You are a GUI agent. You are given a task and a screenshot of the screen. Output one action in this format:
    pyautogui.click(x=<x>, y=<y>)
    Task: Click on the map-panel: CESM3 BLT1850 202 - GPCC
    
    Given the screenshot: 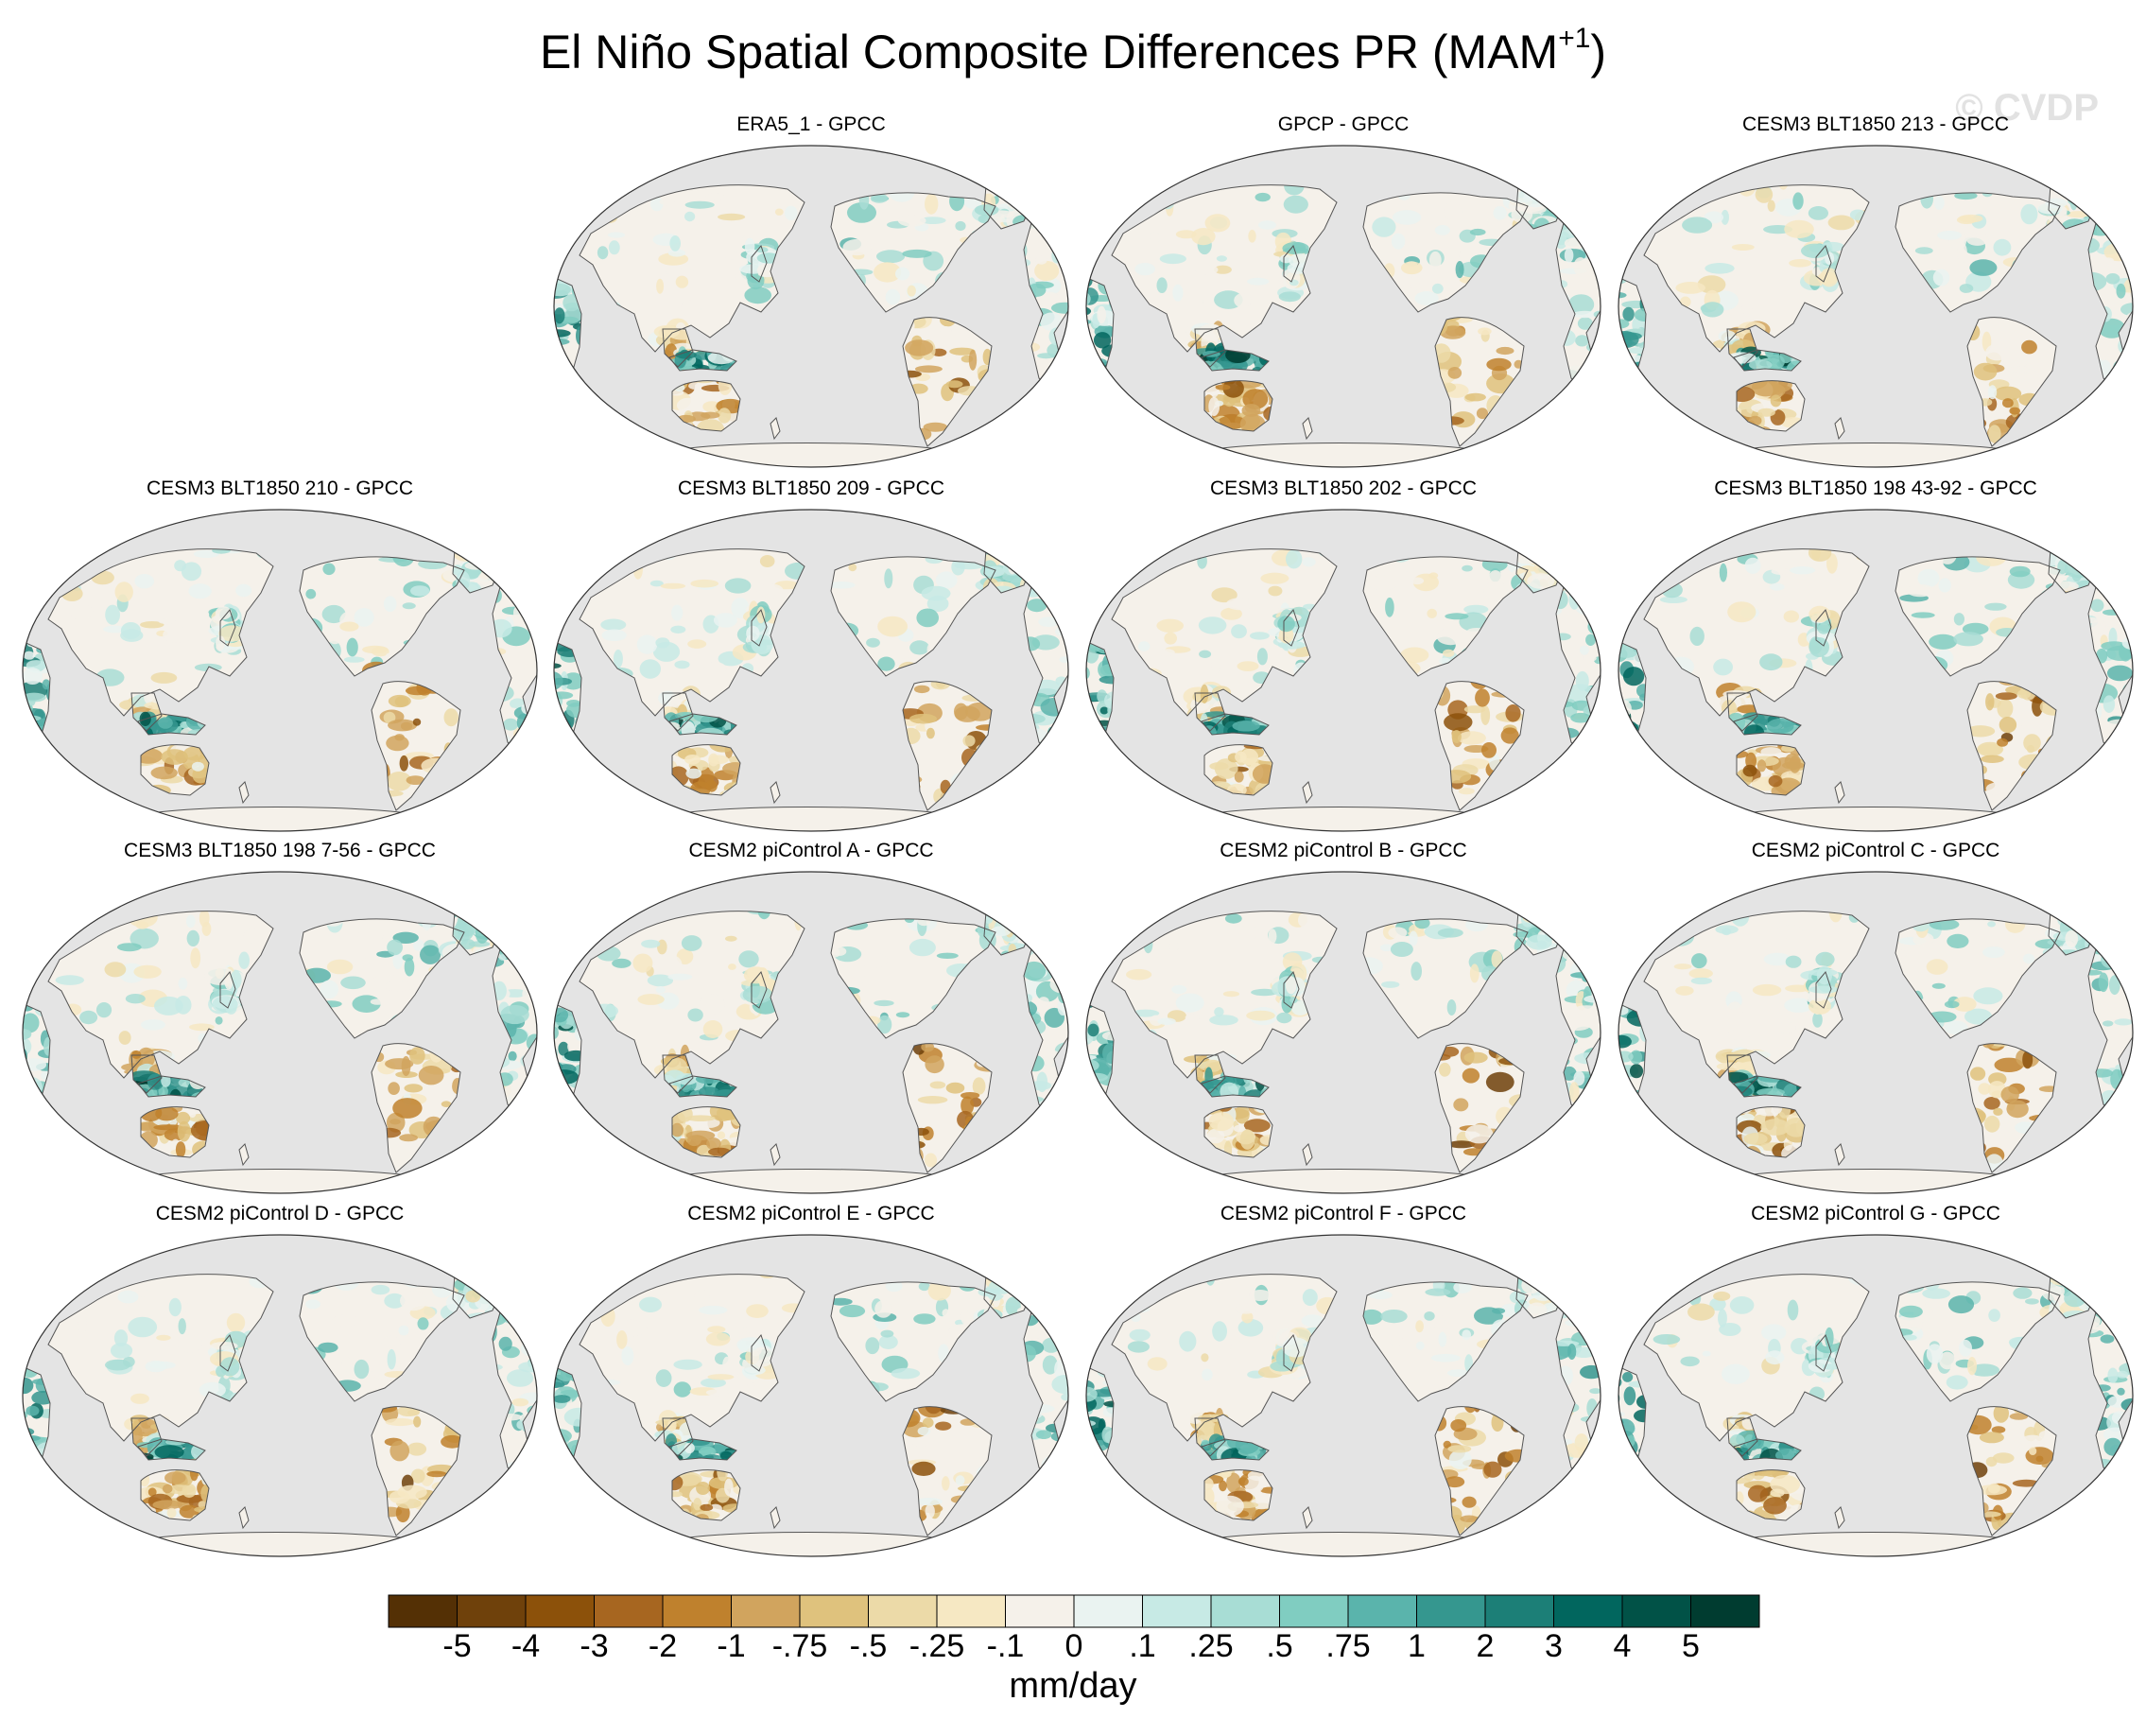 What is the action you would take?
    pyautogui.click(x=1343, y=658)
    